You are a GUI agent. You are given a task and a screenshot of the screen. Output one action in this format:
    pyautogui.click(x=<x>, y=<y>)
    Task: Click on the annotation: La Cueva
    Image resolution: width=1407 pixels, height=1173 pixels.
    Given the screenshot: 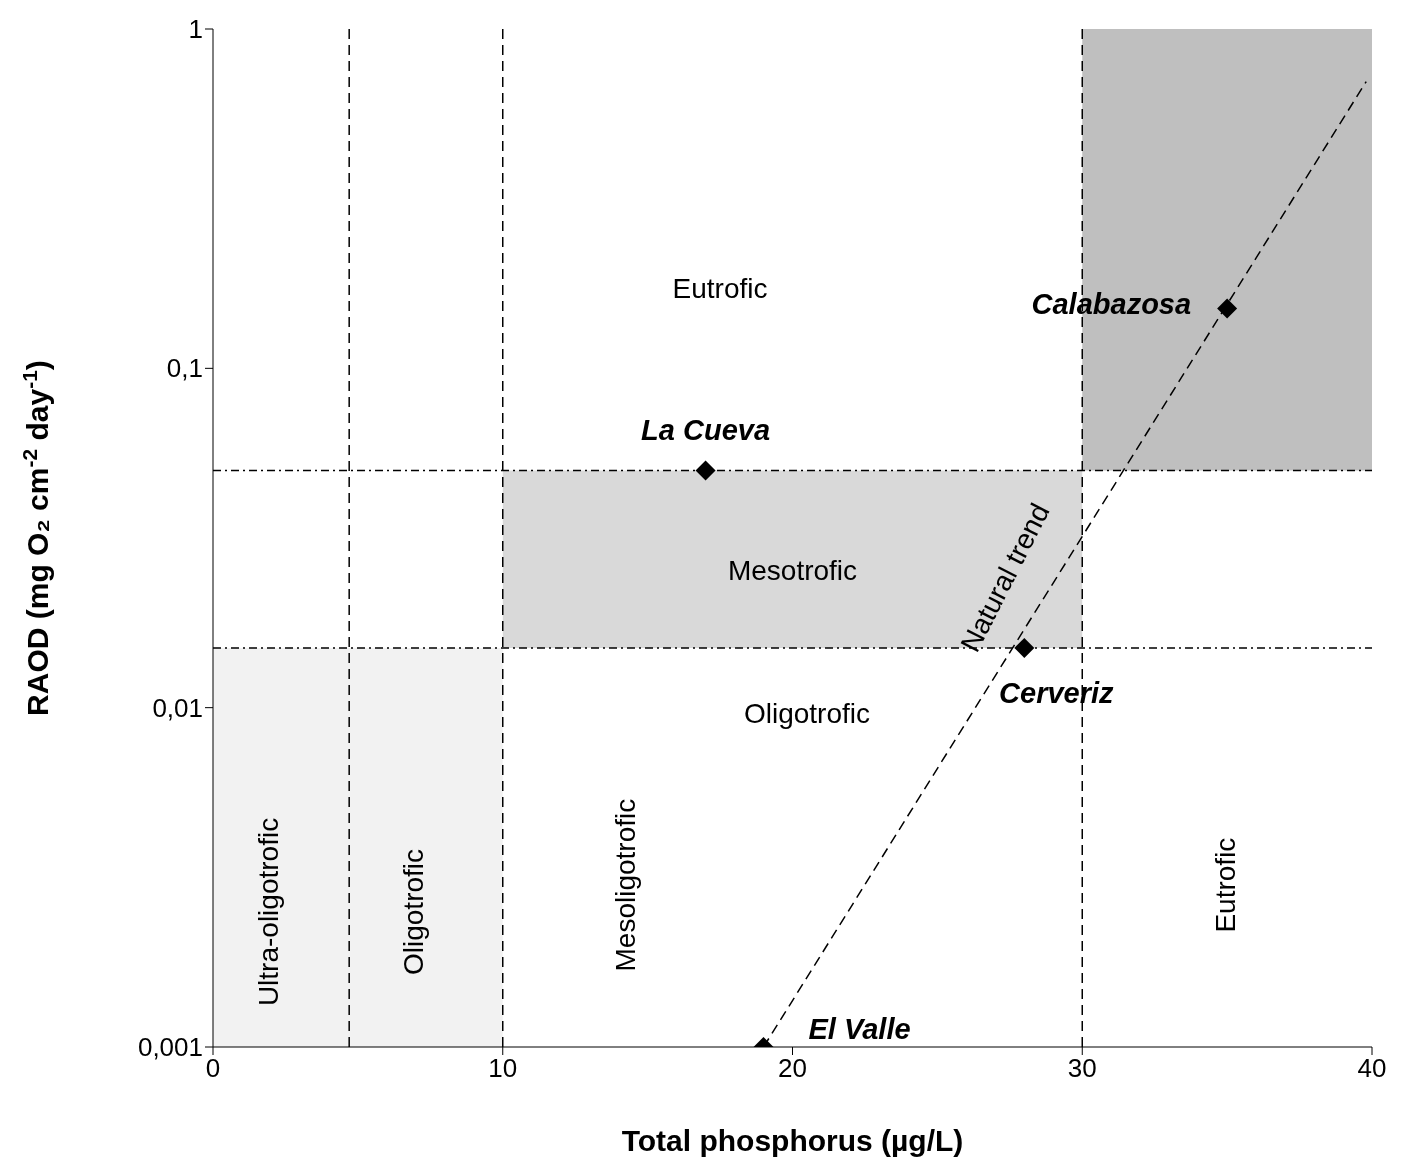 What is the action you would take?
    pyautogui.click(x=706, y=430)
    